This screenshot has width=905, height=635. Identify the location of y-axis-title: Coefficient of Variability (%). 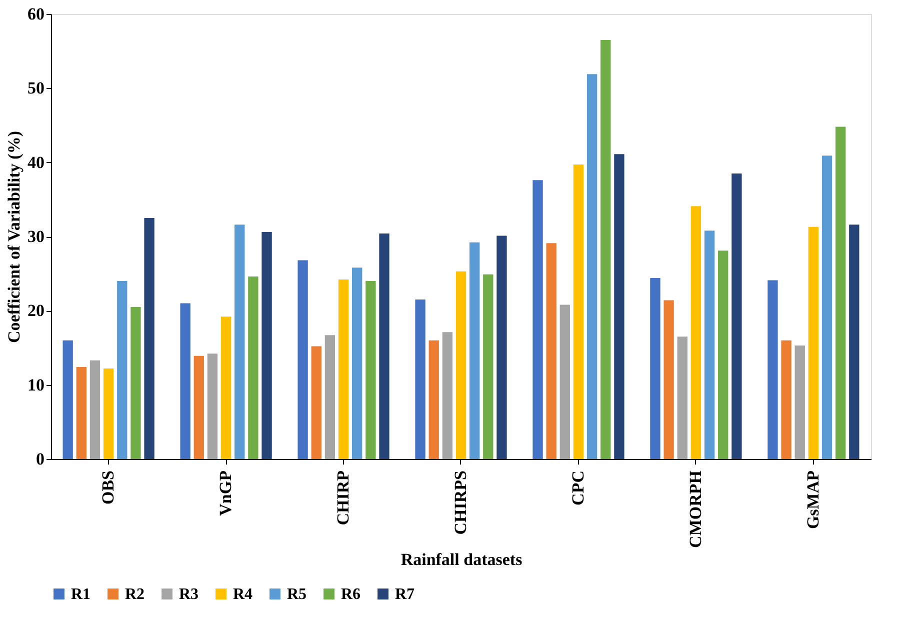
(14, 237).